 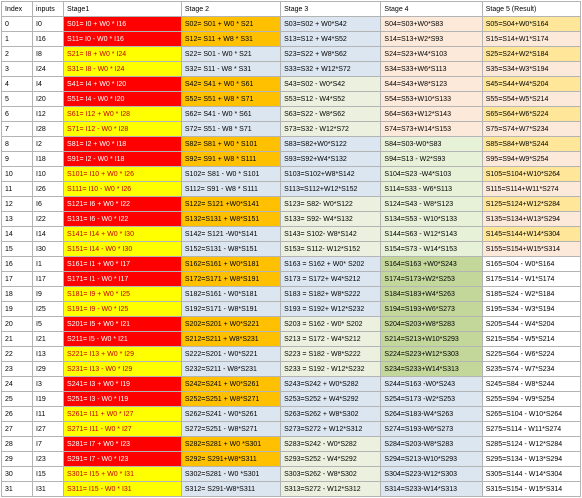 What do you see at coordinates (17, 9) in the screenshot?
I see `header-index: Index` at bounding box center [17, 9].